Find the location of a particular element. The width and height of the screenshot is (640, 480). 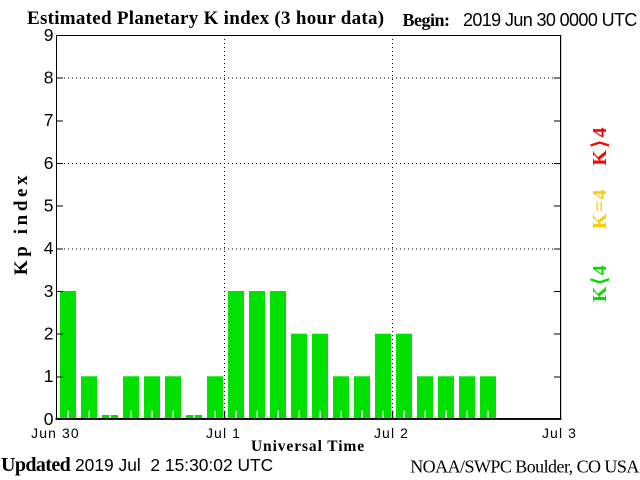

svg-text: Jul 3 is located at coordinates (559, 433).